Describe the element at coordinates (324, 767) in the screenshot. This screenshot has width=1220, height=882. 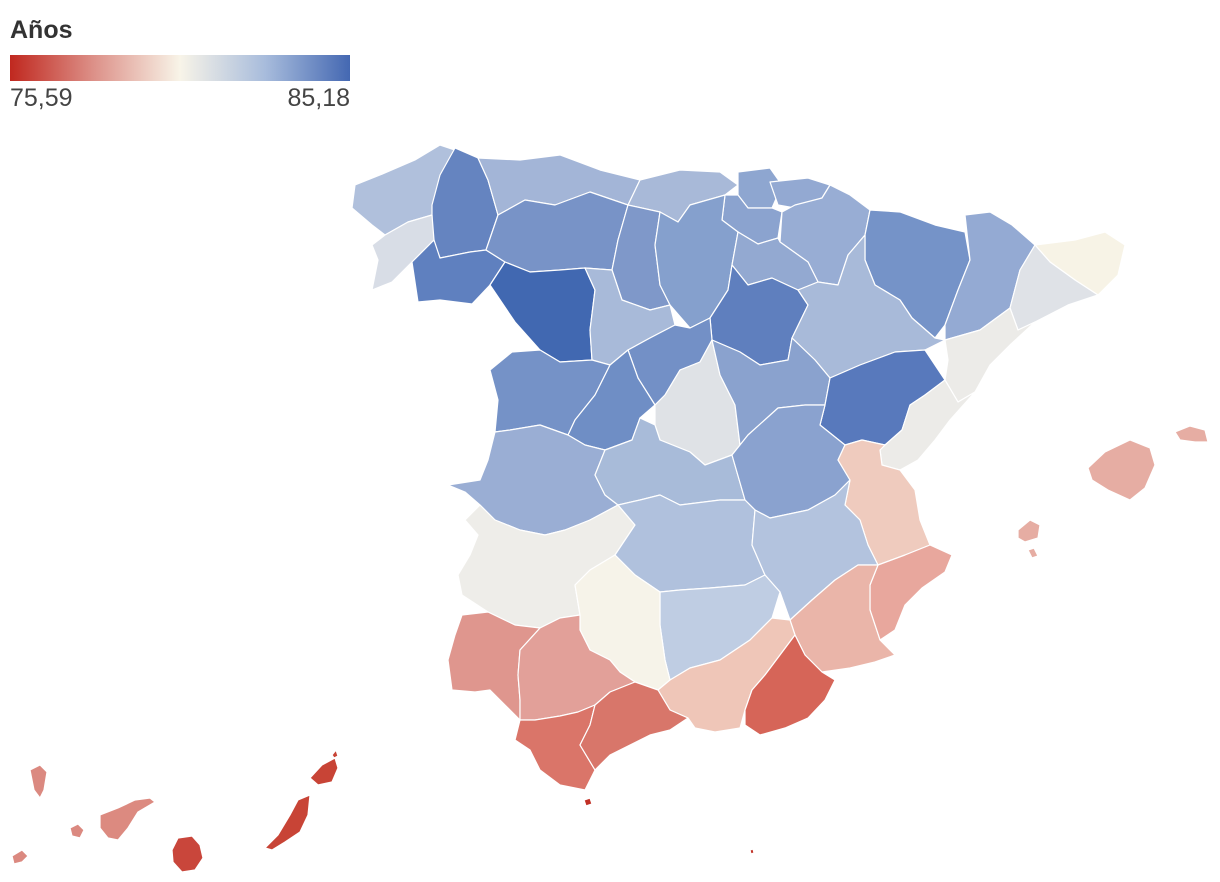
I see `region-lanzarote` at that location.